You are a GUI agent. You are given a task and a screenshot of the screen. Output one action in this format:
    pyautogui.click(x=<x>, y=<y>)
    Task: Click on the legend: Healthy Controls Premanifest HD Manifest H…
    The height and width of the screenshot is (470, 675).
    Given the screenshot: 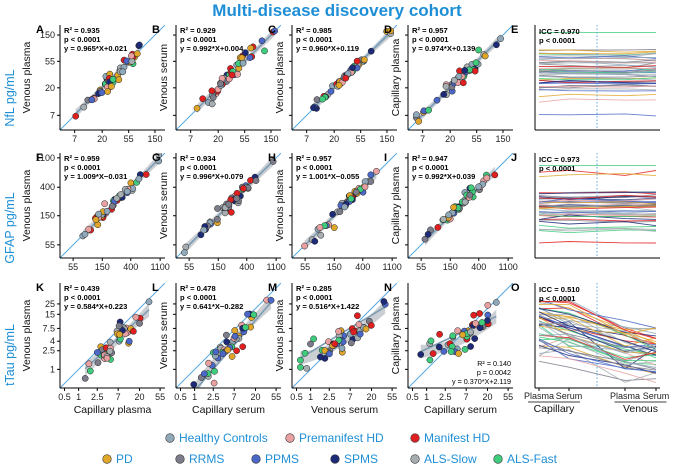 What is the action you would take?
    pyautogui.click(x=330, y=448)
    